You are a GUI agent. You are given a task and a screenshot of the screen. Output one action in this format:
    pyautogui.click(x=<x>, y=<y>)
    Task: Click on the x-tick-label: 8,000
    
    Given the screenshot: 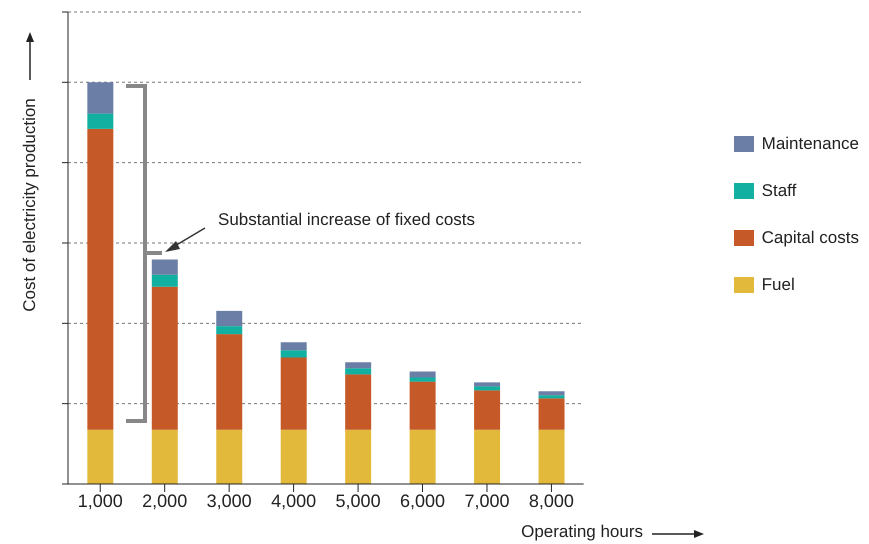 What is the action you would take?
    pyautogui.click(x=551, y=500)
    